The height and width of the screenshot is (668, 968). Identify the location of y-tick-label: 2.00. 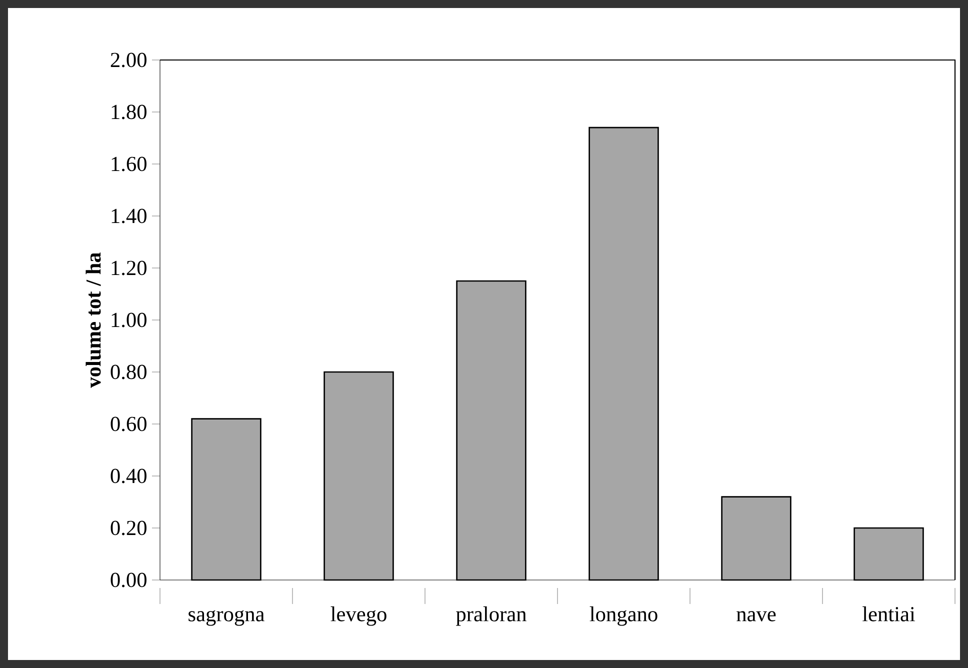
(128, 60).